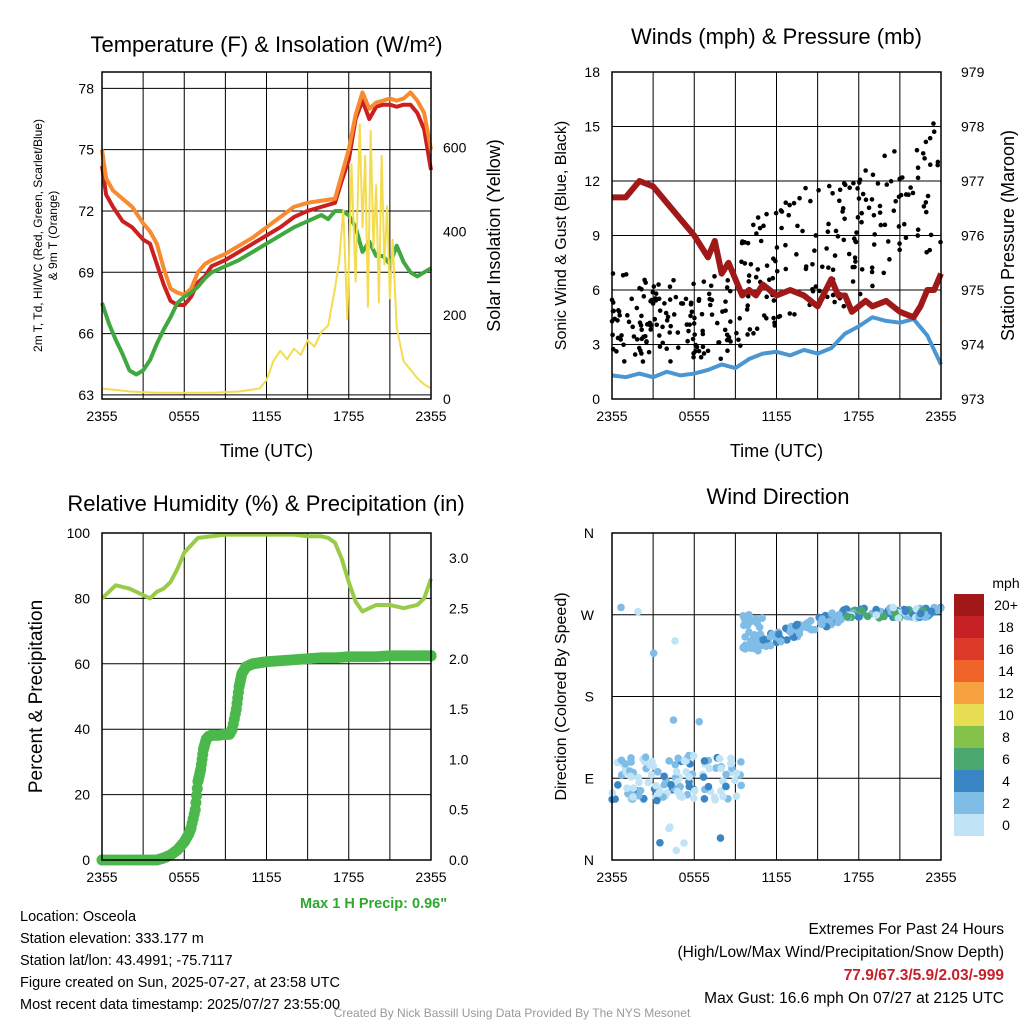 Image resolution: width=1024 pixels, height=1024 pixels. What do you see at coordinates (1006, 737) in the screenshot?
I see `colorbar-label: 8` at bounding box center [1006, 737].